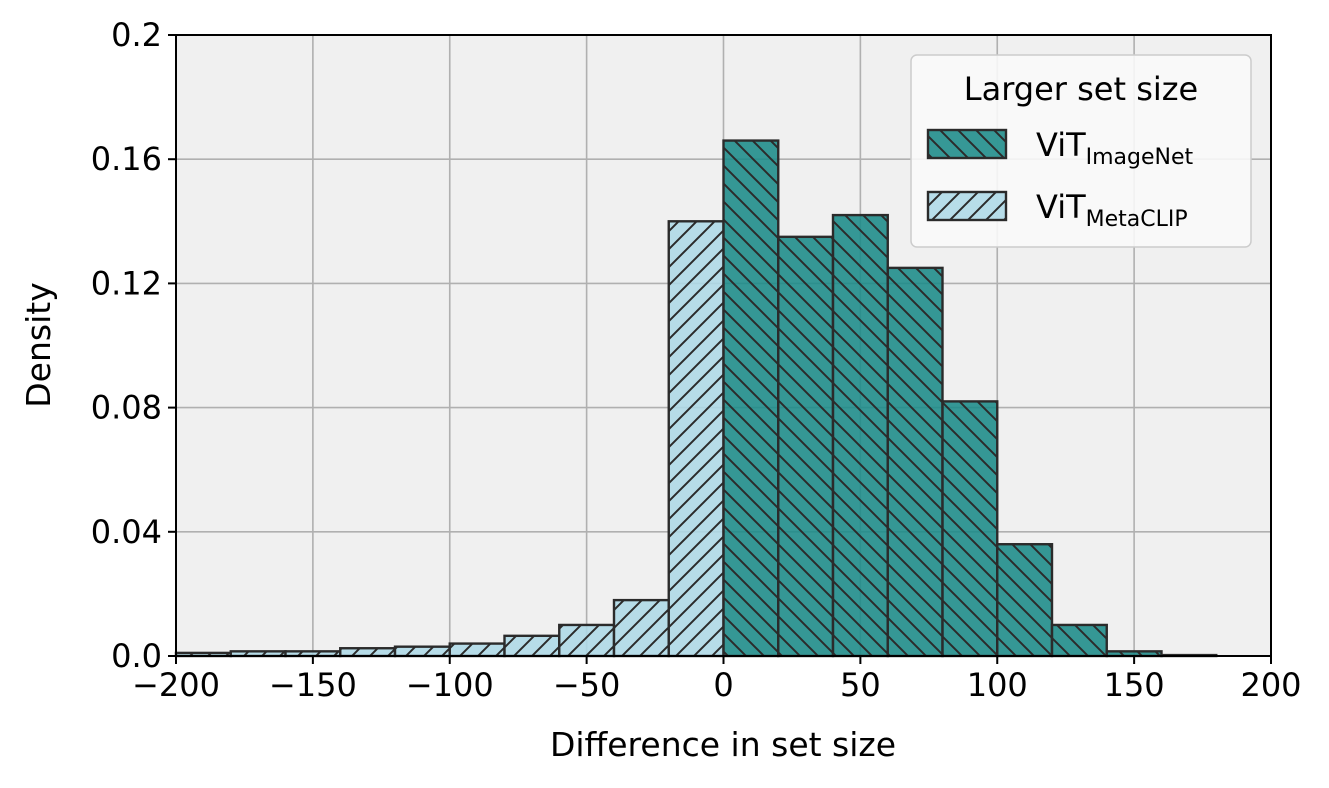 This screenshot has width=1329, height=788. I want to click on x-tick-label: 200, so click(1270, 685).